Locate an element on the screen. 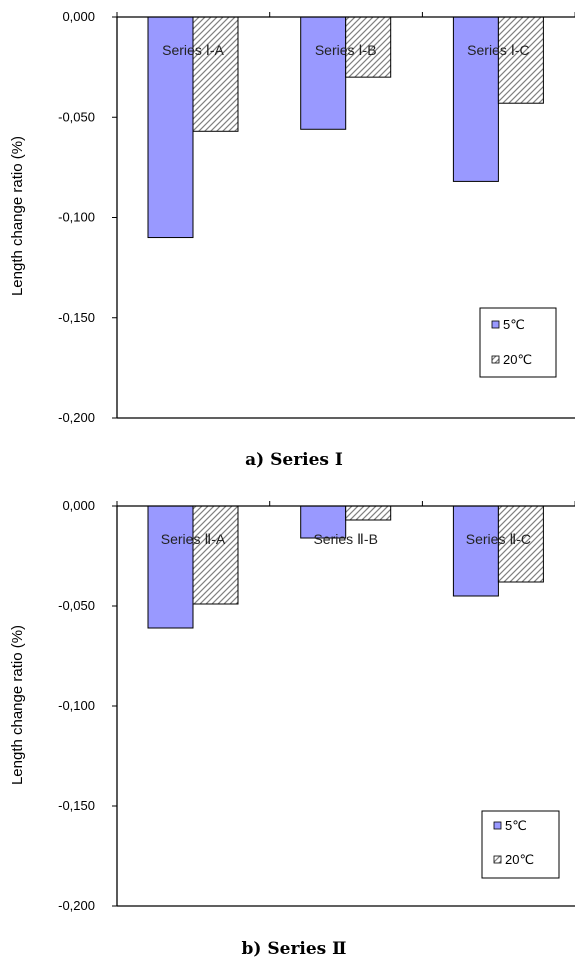  chart-1-category-labels: Series Ⅰ-A Series Ⅰ-B Series Ⅰ-C is located at coordinates (345, 50).